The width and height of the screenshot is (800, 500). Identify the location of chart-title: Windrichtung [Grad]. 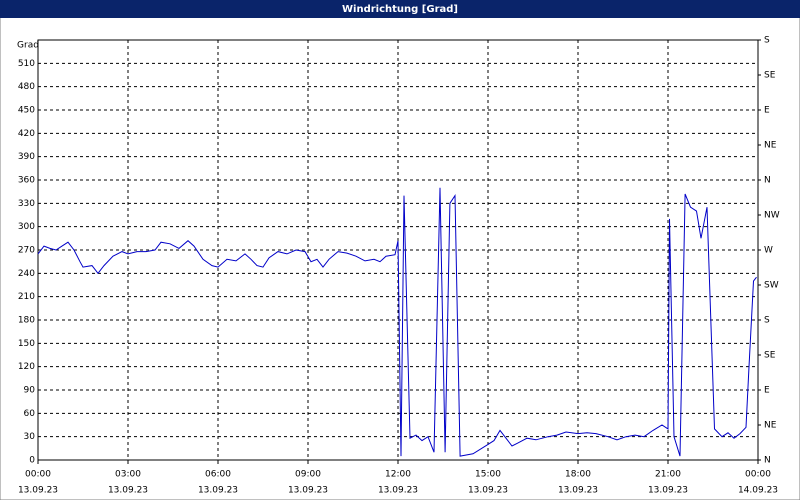
(400, 9).